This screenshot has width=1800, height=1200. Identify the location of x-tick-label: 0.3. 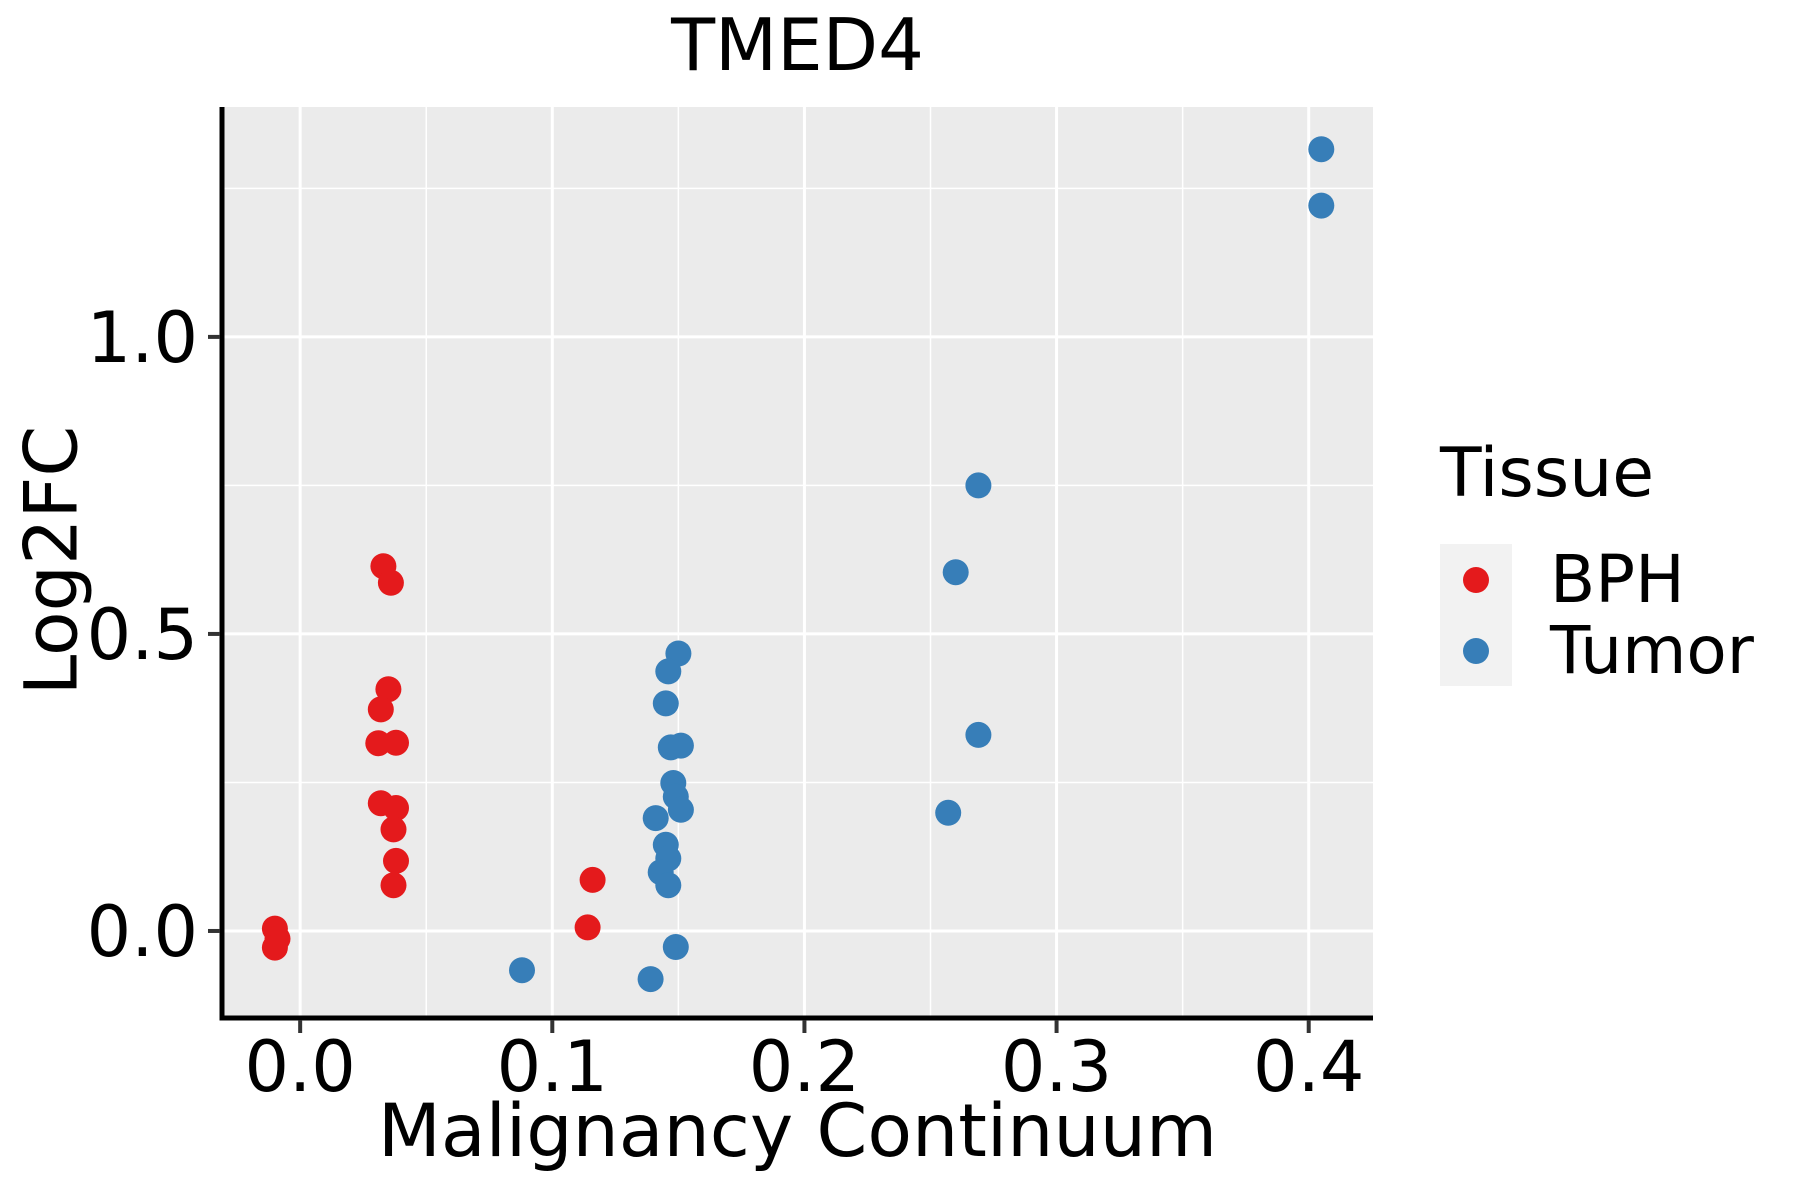
(1056, 1067).